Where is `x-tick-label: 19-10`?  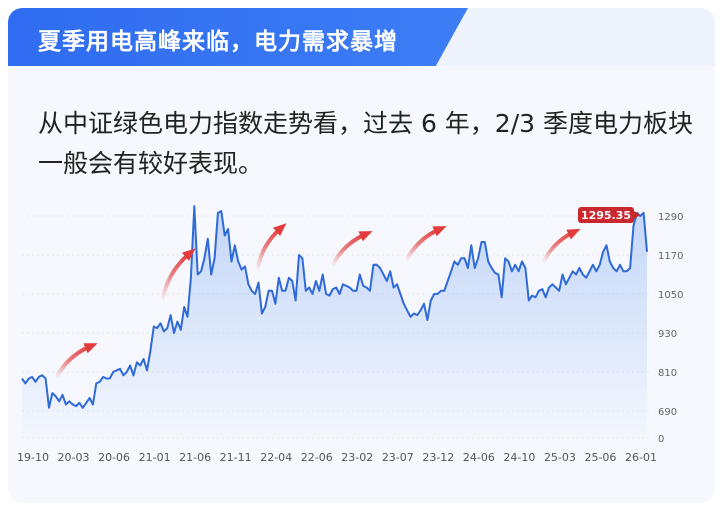
x-tick-label: 19-10 is located at coordinates (33, 457).